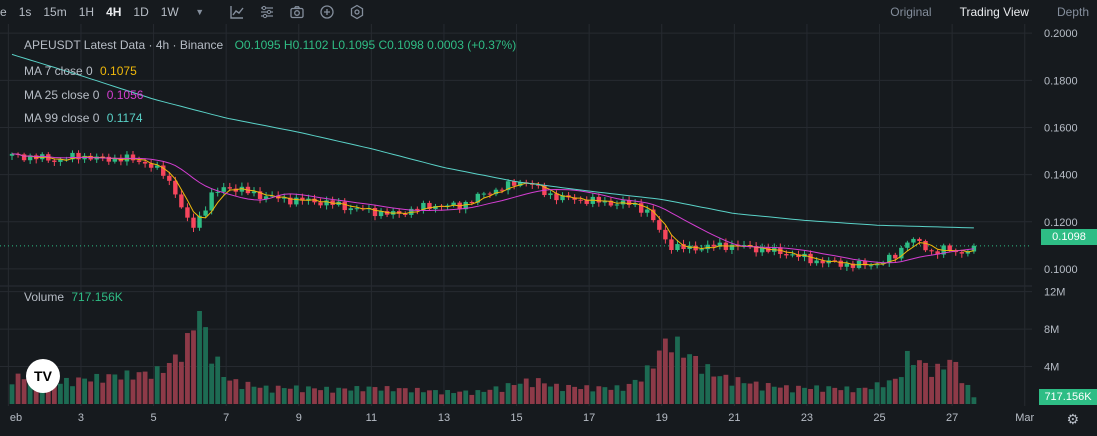 This screenshot has height=436, width=1097. What do you see at coordinates (994, 12) in the screenshot?
I see `view-trading-view: Trading View` at bounding box center [994, 12].